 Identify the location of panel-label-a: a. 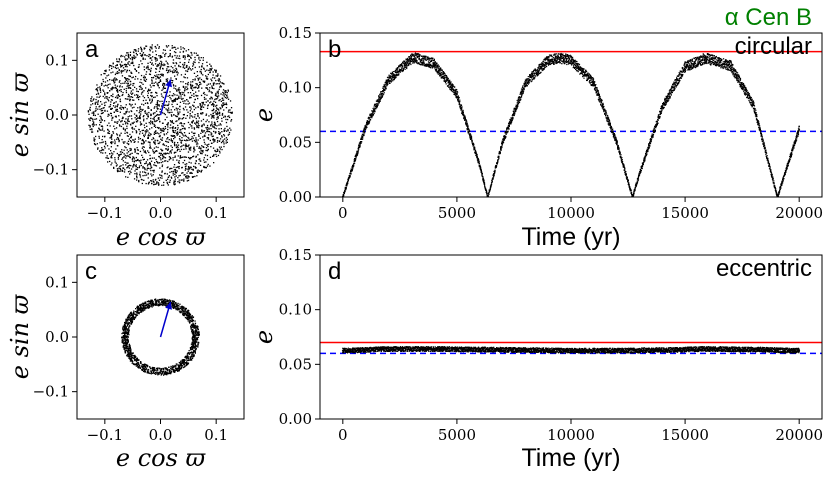
(92, 49).